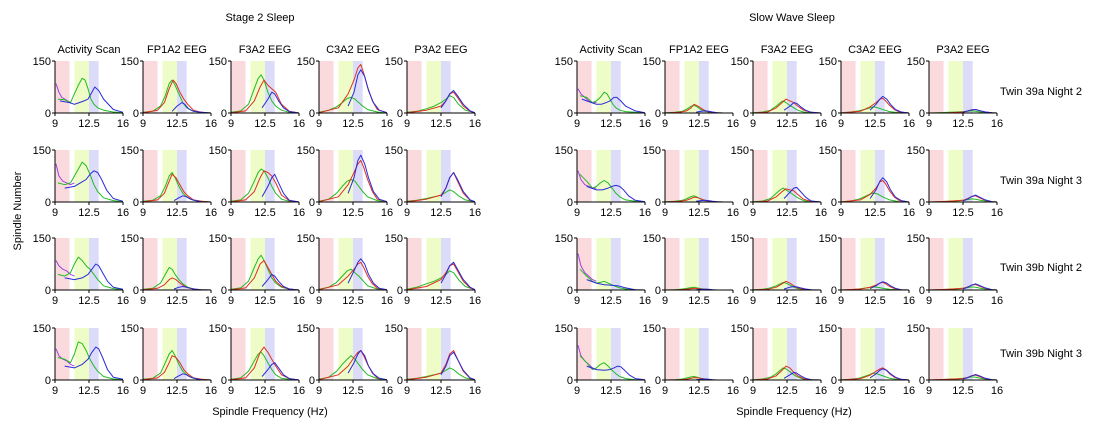  Describe the element at coordinates (440, 50) in the screenshot. I see `column-title: P3A2 EEG` at that location.